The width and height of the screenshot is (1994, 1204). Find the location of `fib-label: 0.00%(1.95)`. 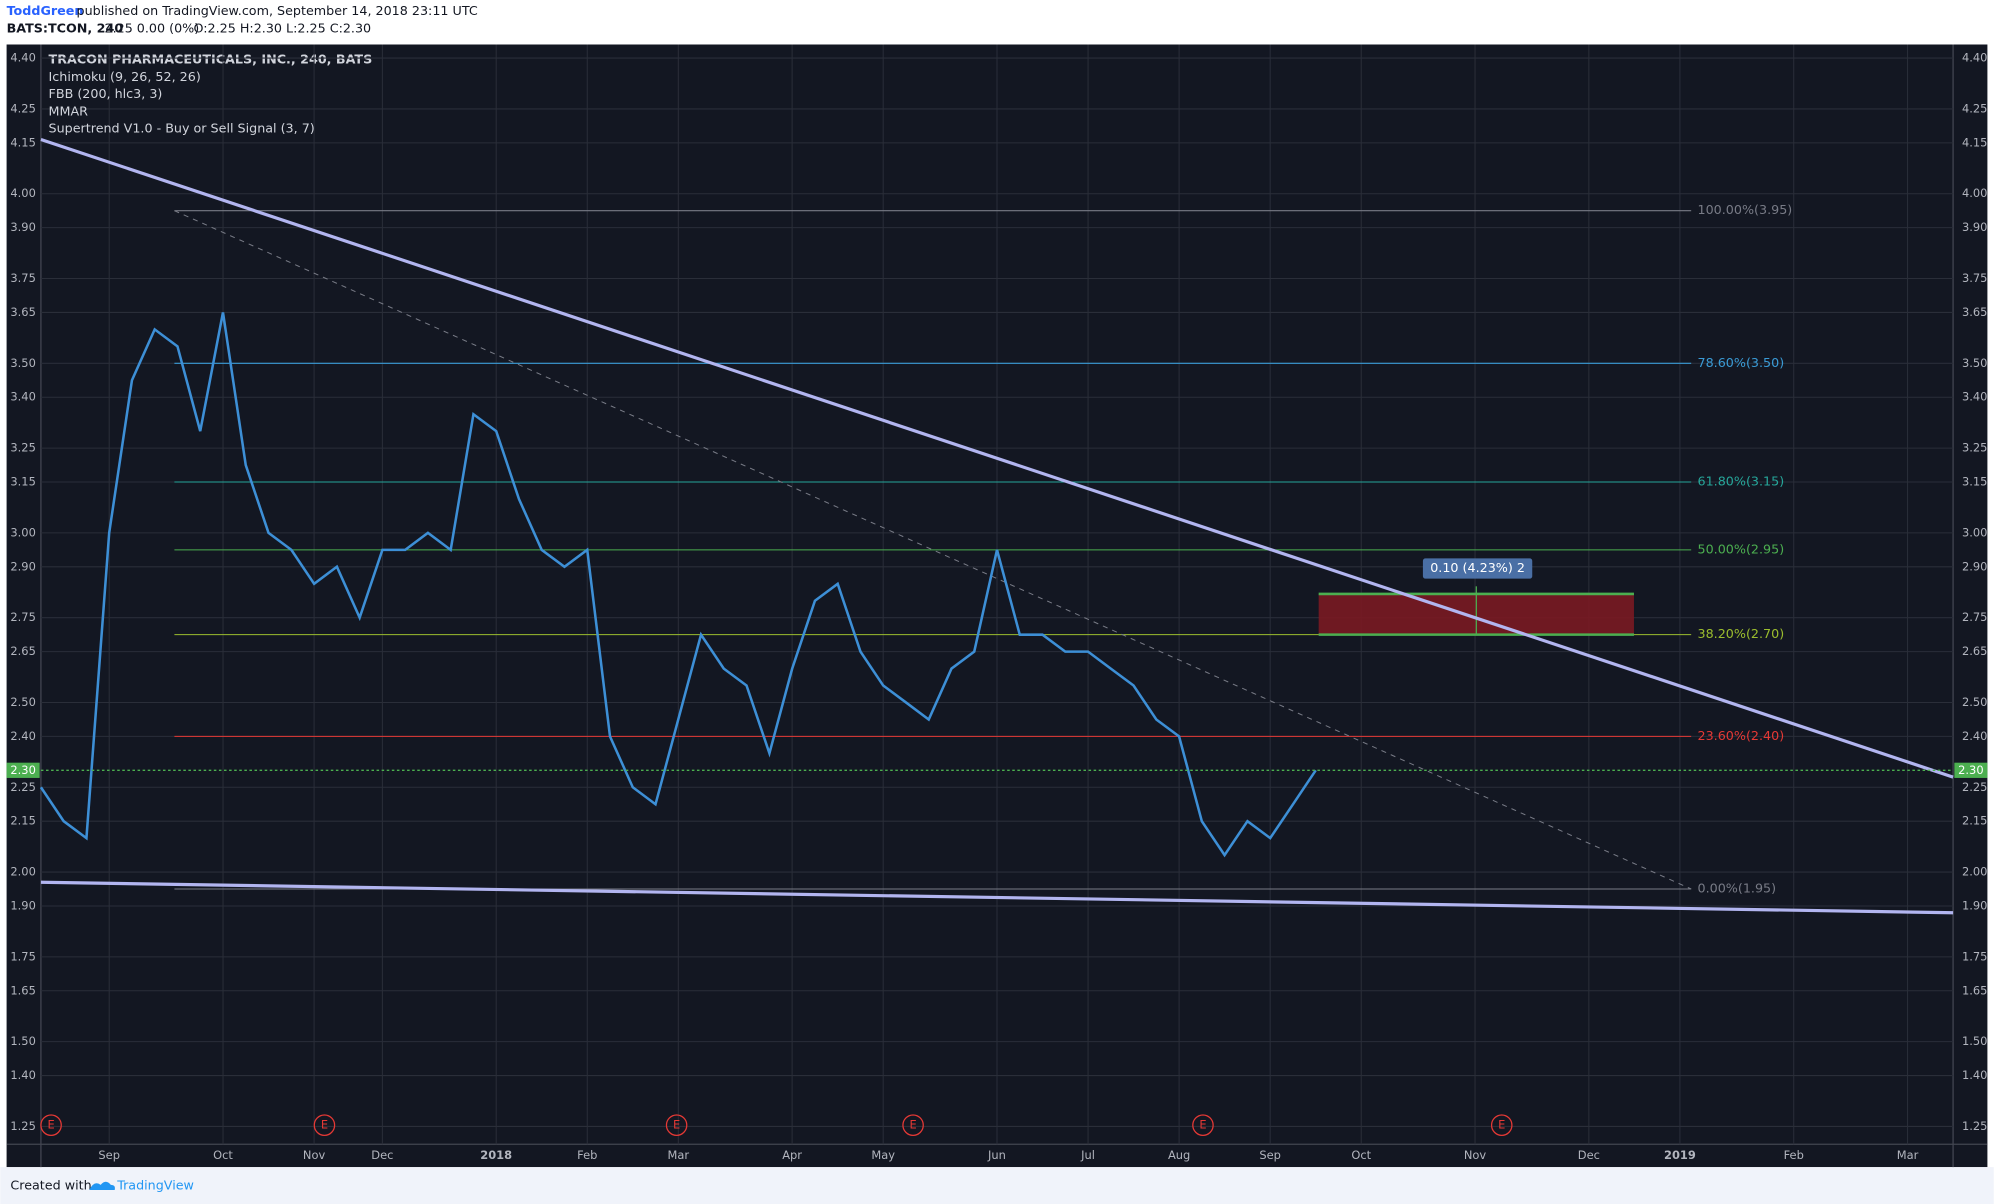

fib-label: 0.00%(1.95) is located at coordinates (1737, 888).